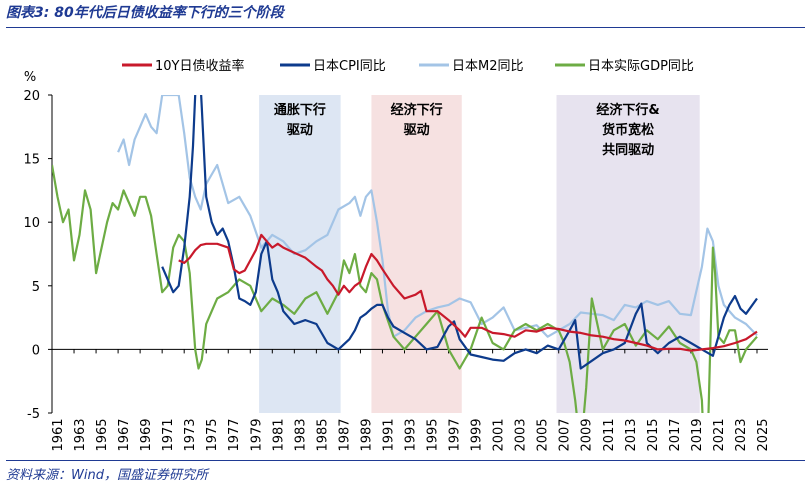  I want to click on x-tick-label: 1991, so click(388, 434).